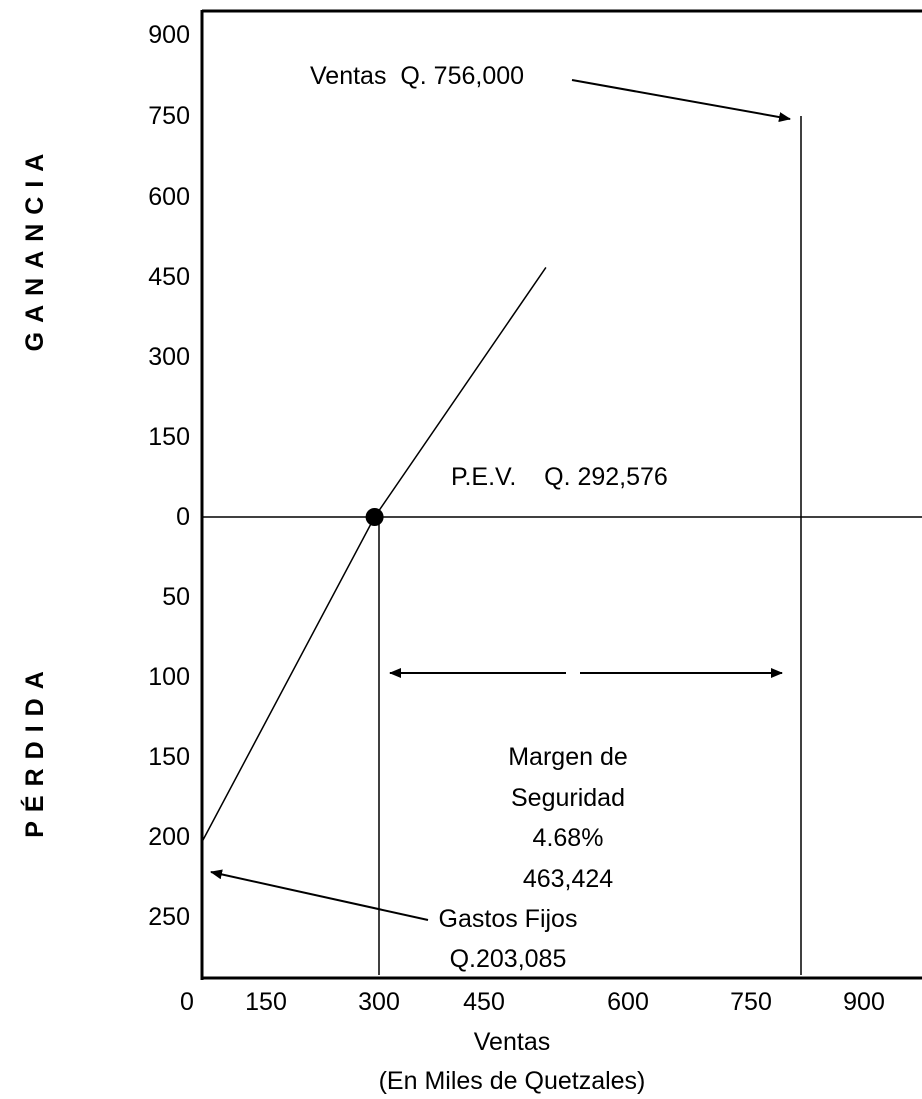  Describe the element at coordinates (508, 959) in the screenshot. I see `gastos-fijos-line-2: Q.203,085` at that location.